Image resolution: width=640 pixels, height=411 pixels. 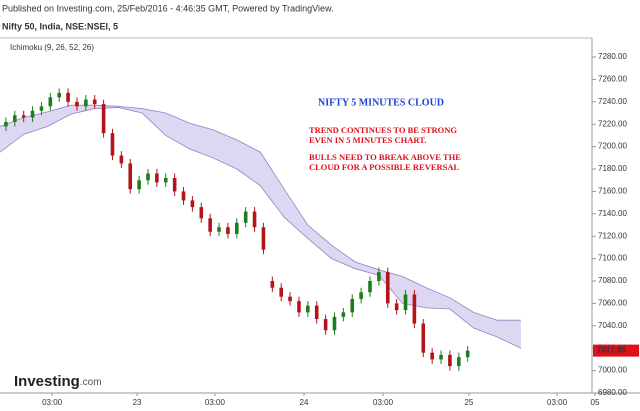 I want to click on logo: Investing.com, so click(x=58, y=381).